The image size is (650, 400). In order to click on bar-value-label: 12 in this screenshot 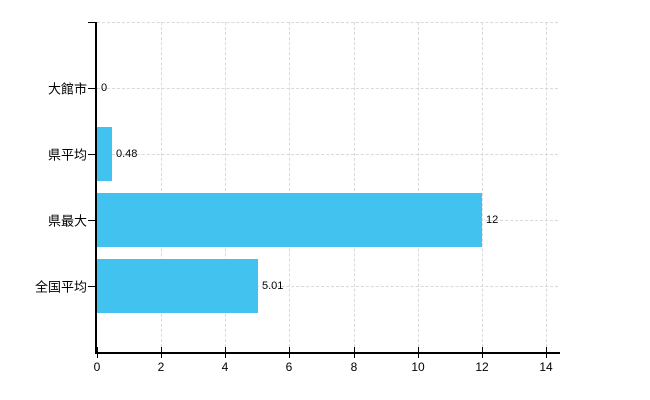, I will do `click(492, 220)`.